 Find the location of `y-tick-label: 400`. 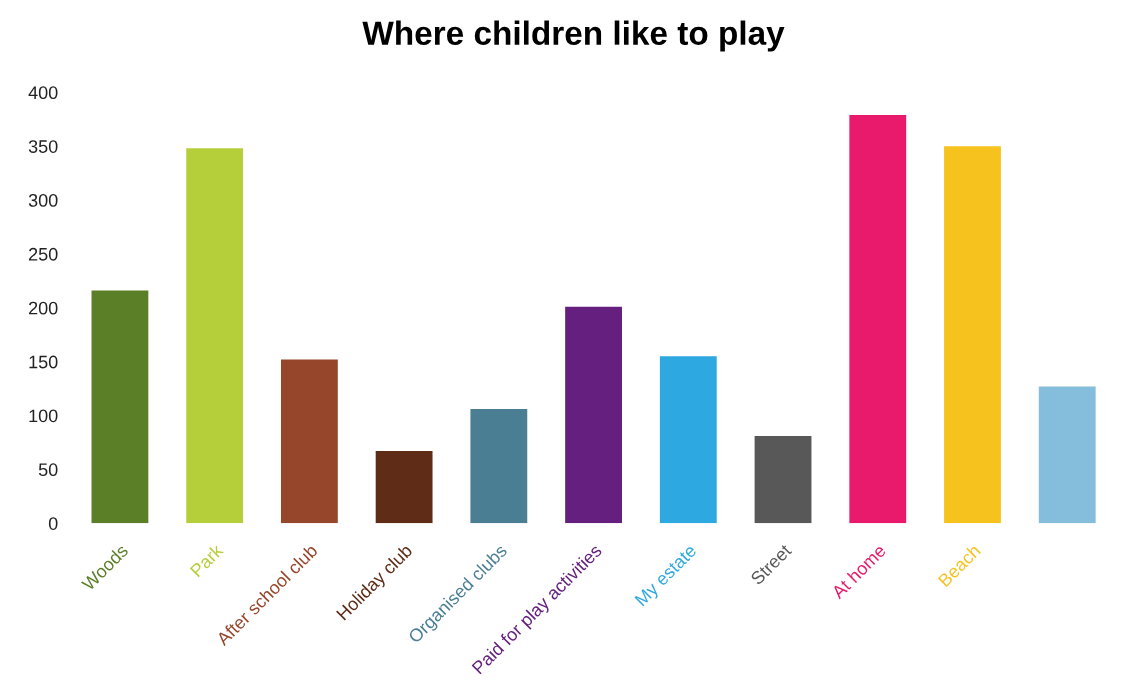

y-tick-label: 400 is located at coordinates (43, 93).